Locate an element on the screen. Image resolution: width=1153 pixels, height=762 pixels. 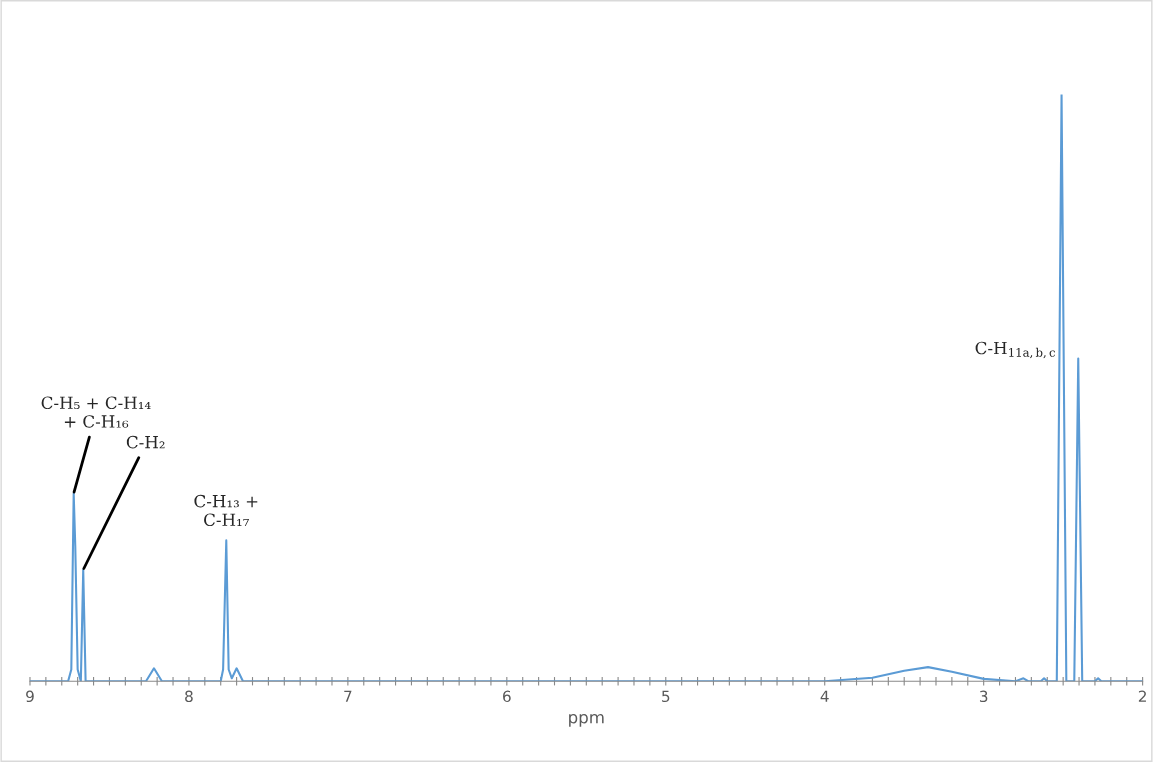
x-tick-label: 5 is located at coordinates (666, 696).